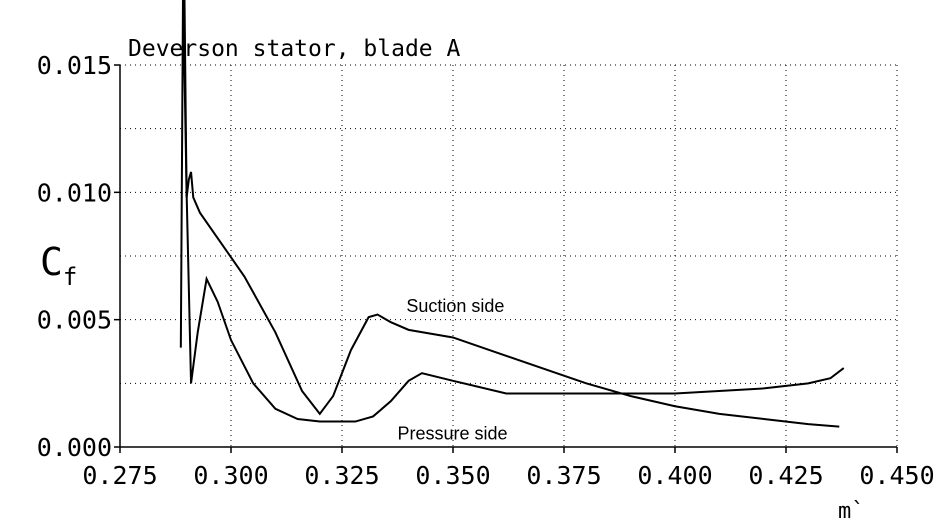 This screenshot has height=523, width=942. What do you see at coordinates (674, 475) in the screenshot?
I see `x-tick-label: 0.400` at bounding box center [674, 475].